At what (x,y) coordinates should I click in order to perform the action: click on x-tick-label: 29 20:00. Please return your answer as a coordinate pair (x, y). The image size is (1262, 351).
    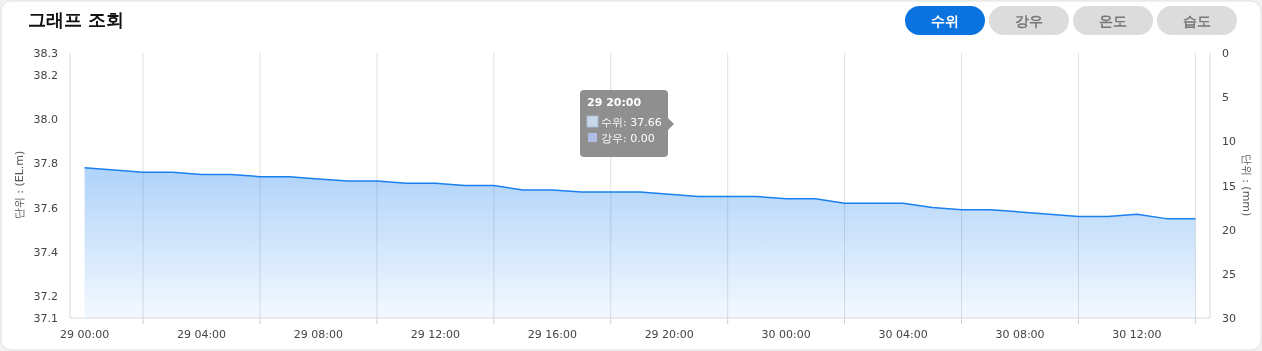
    Looking at the image, I should click on (669, 334).